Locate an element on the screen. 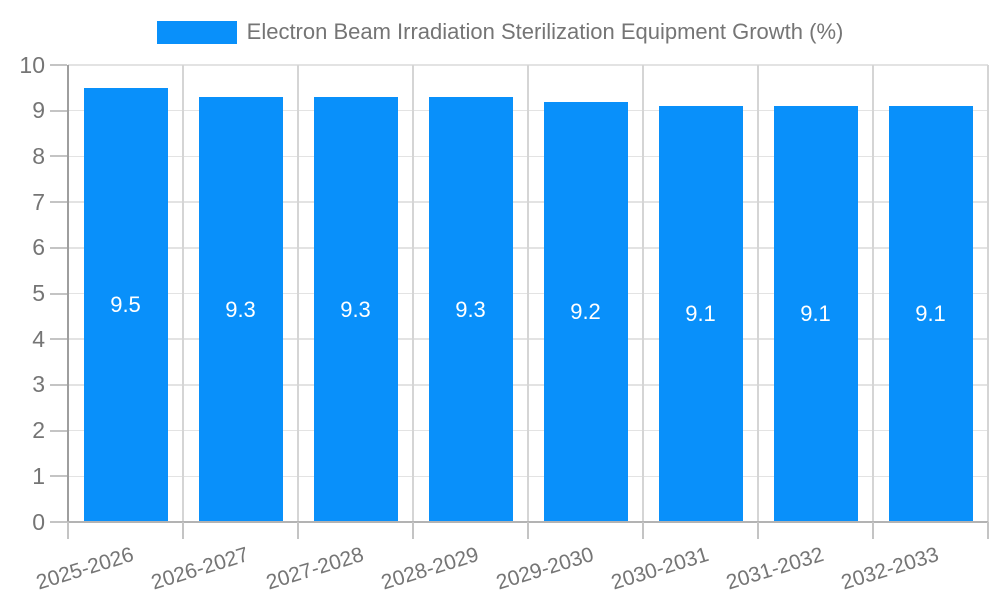 This screenshot has height=600, width=1000. y-axis-label: 0 is located at coordinates (38, 521).